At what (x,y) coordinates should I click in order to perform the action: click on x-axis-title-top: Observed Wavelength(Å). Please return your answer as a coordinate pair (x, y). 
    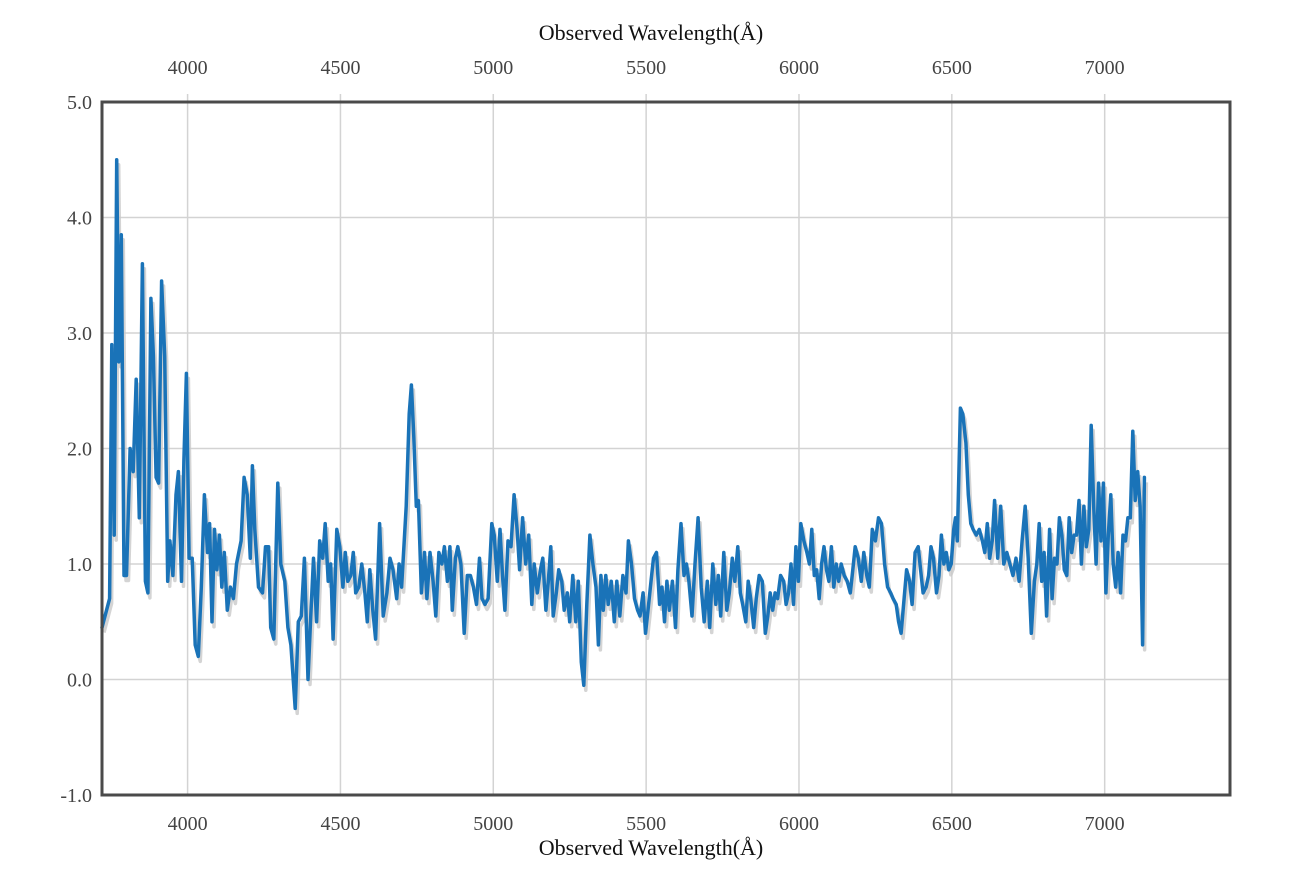
    Looking at the image, I should click on (651, 32).